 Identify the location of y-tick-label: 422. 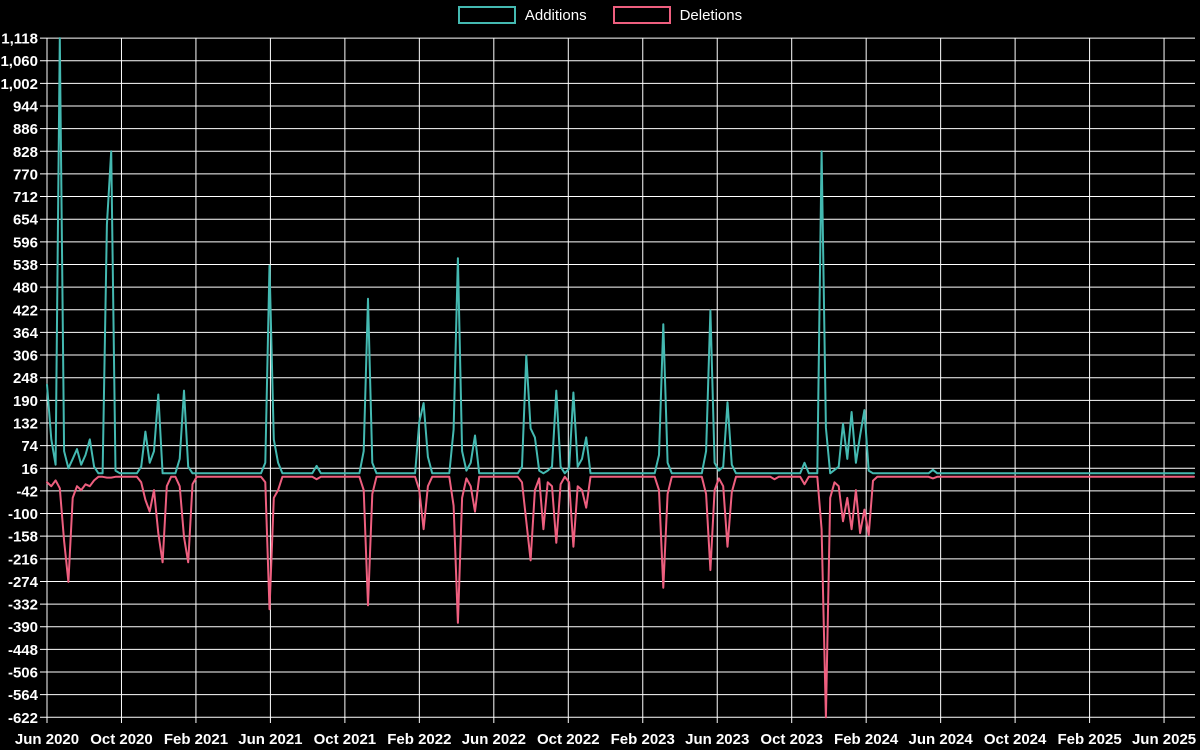
(25, 310).